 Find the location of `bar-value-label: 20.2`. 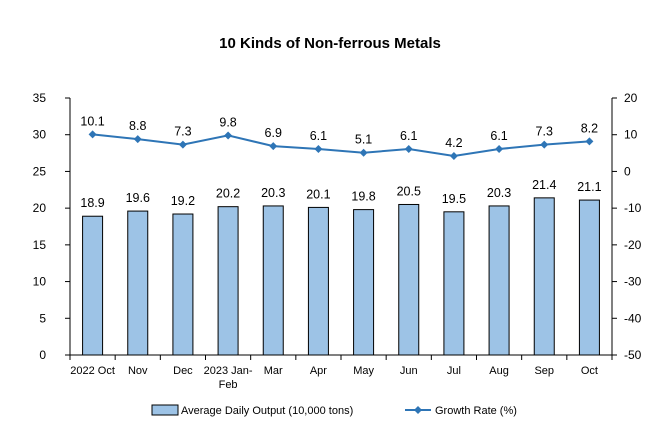

bar-value-label: 20.2 is located at coordinates (228, 194).